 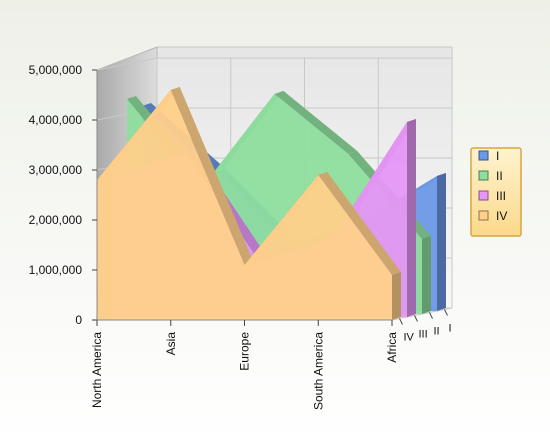 I want to click on depth-label: I, so click(x=450, y=329).